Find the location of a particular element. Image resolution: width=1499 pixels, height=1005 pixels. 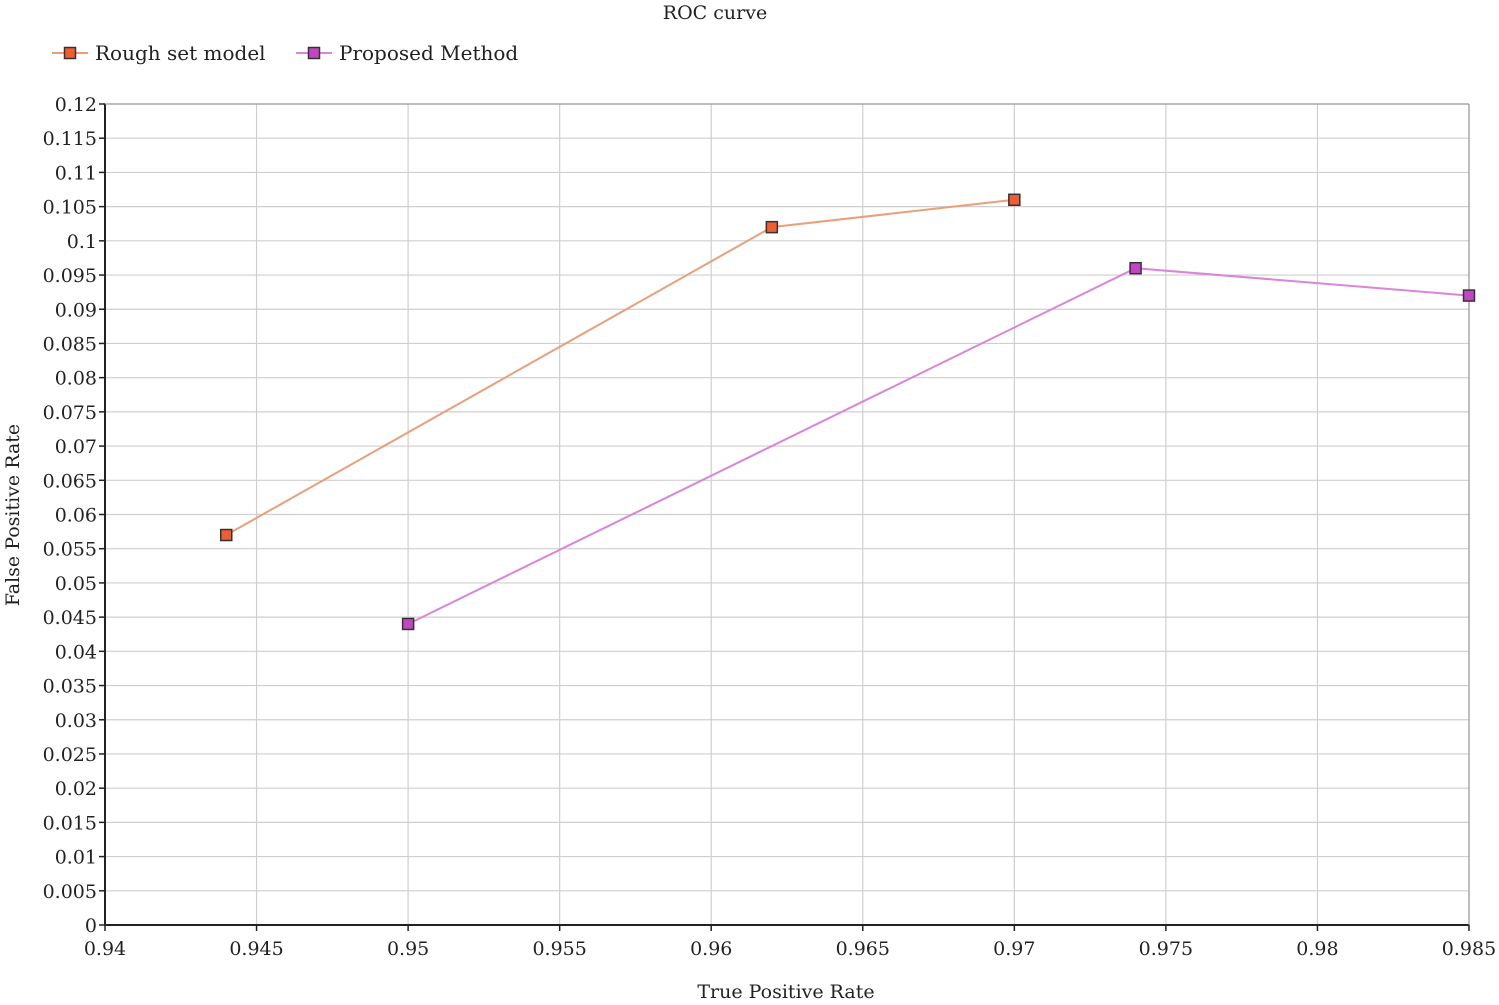

legend-label: Proposed Method is located at coordinates (428, 53).